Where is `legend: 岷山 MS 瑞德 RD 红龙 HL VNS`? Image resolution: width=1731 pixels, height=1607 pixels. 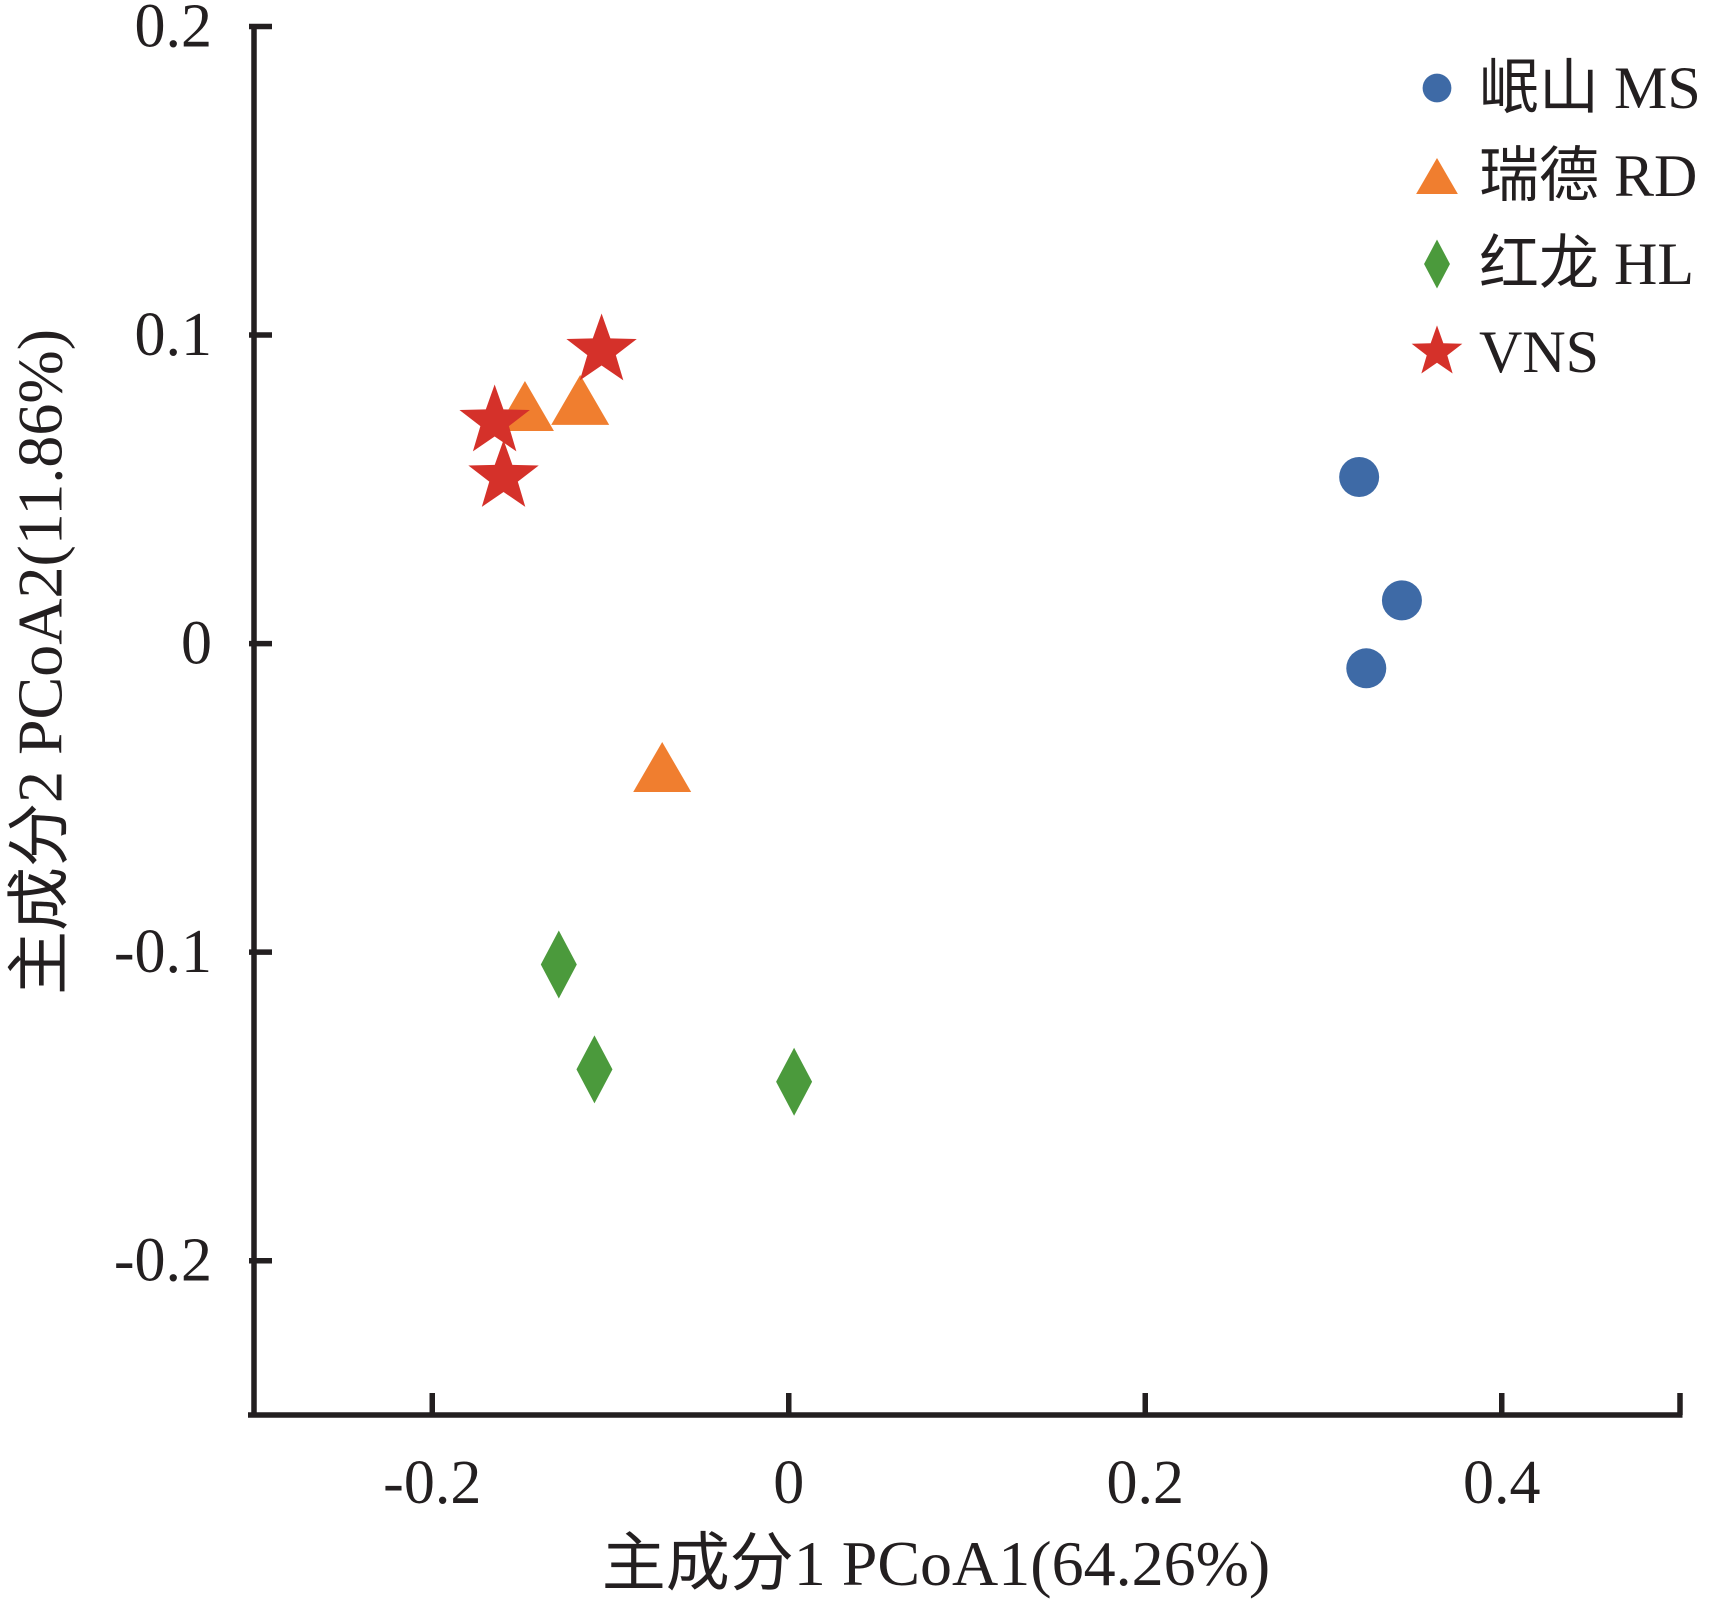
legend: 岷山 MS 瑞德 RD 红龙 HL VNS is located at coordinates (1556, 220).